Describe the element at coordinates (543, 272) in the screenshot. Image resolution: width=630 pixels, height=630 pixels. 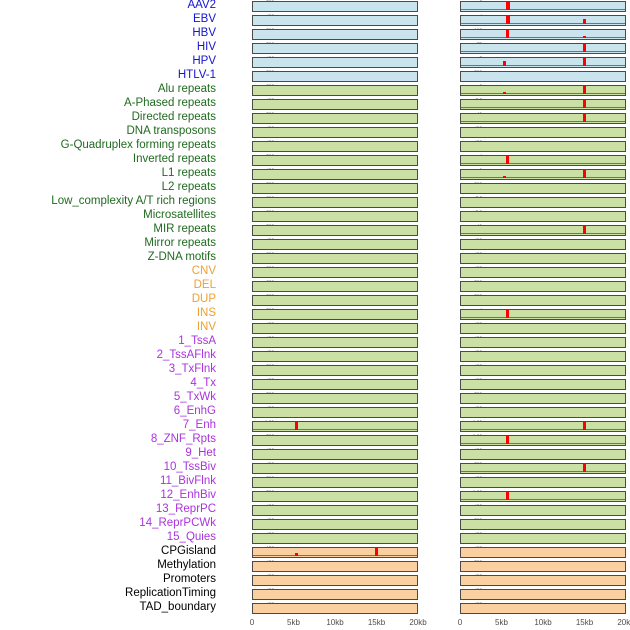
I see `right-track-cnv: 4003002001000` at that location.